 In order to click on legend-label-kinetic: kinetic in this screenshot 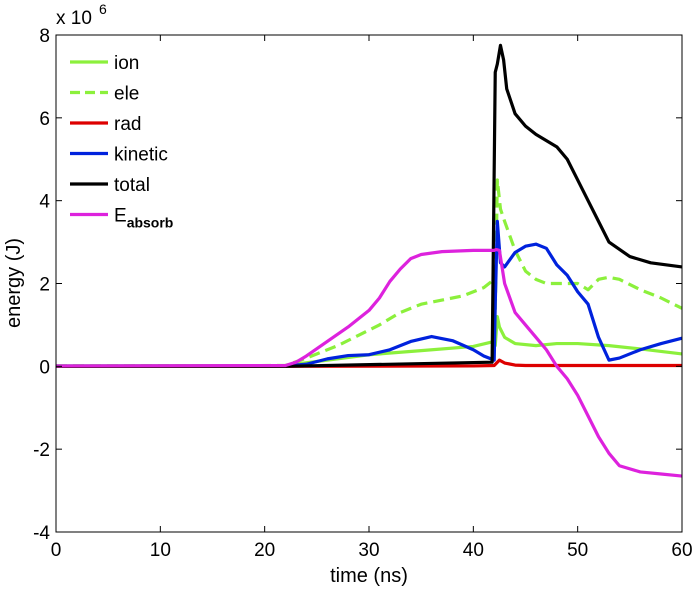, I will do `click(141, 155)`.